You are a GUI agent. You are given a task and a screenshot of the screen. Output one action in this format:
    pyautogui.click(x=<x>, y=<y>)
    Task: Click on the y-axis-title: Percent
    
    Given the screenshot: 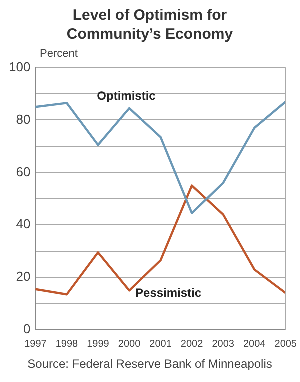 What is the action you would take?
    pyautogui.click(x=59, y=54)
    